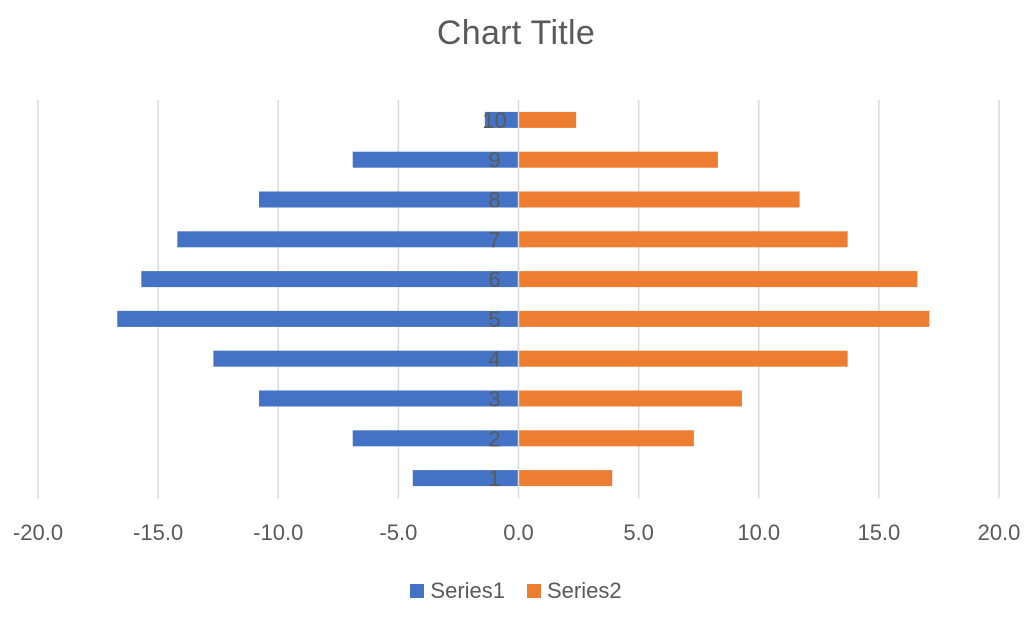 This screenshot has width=1032, height=619. Describe the element at coordinates (638, 532) in the screenshot. I see `x-tick-label: 5.0` at that location.